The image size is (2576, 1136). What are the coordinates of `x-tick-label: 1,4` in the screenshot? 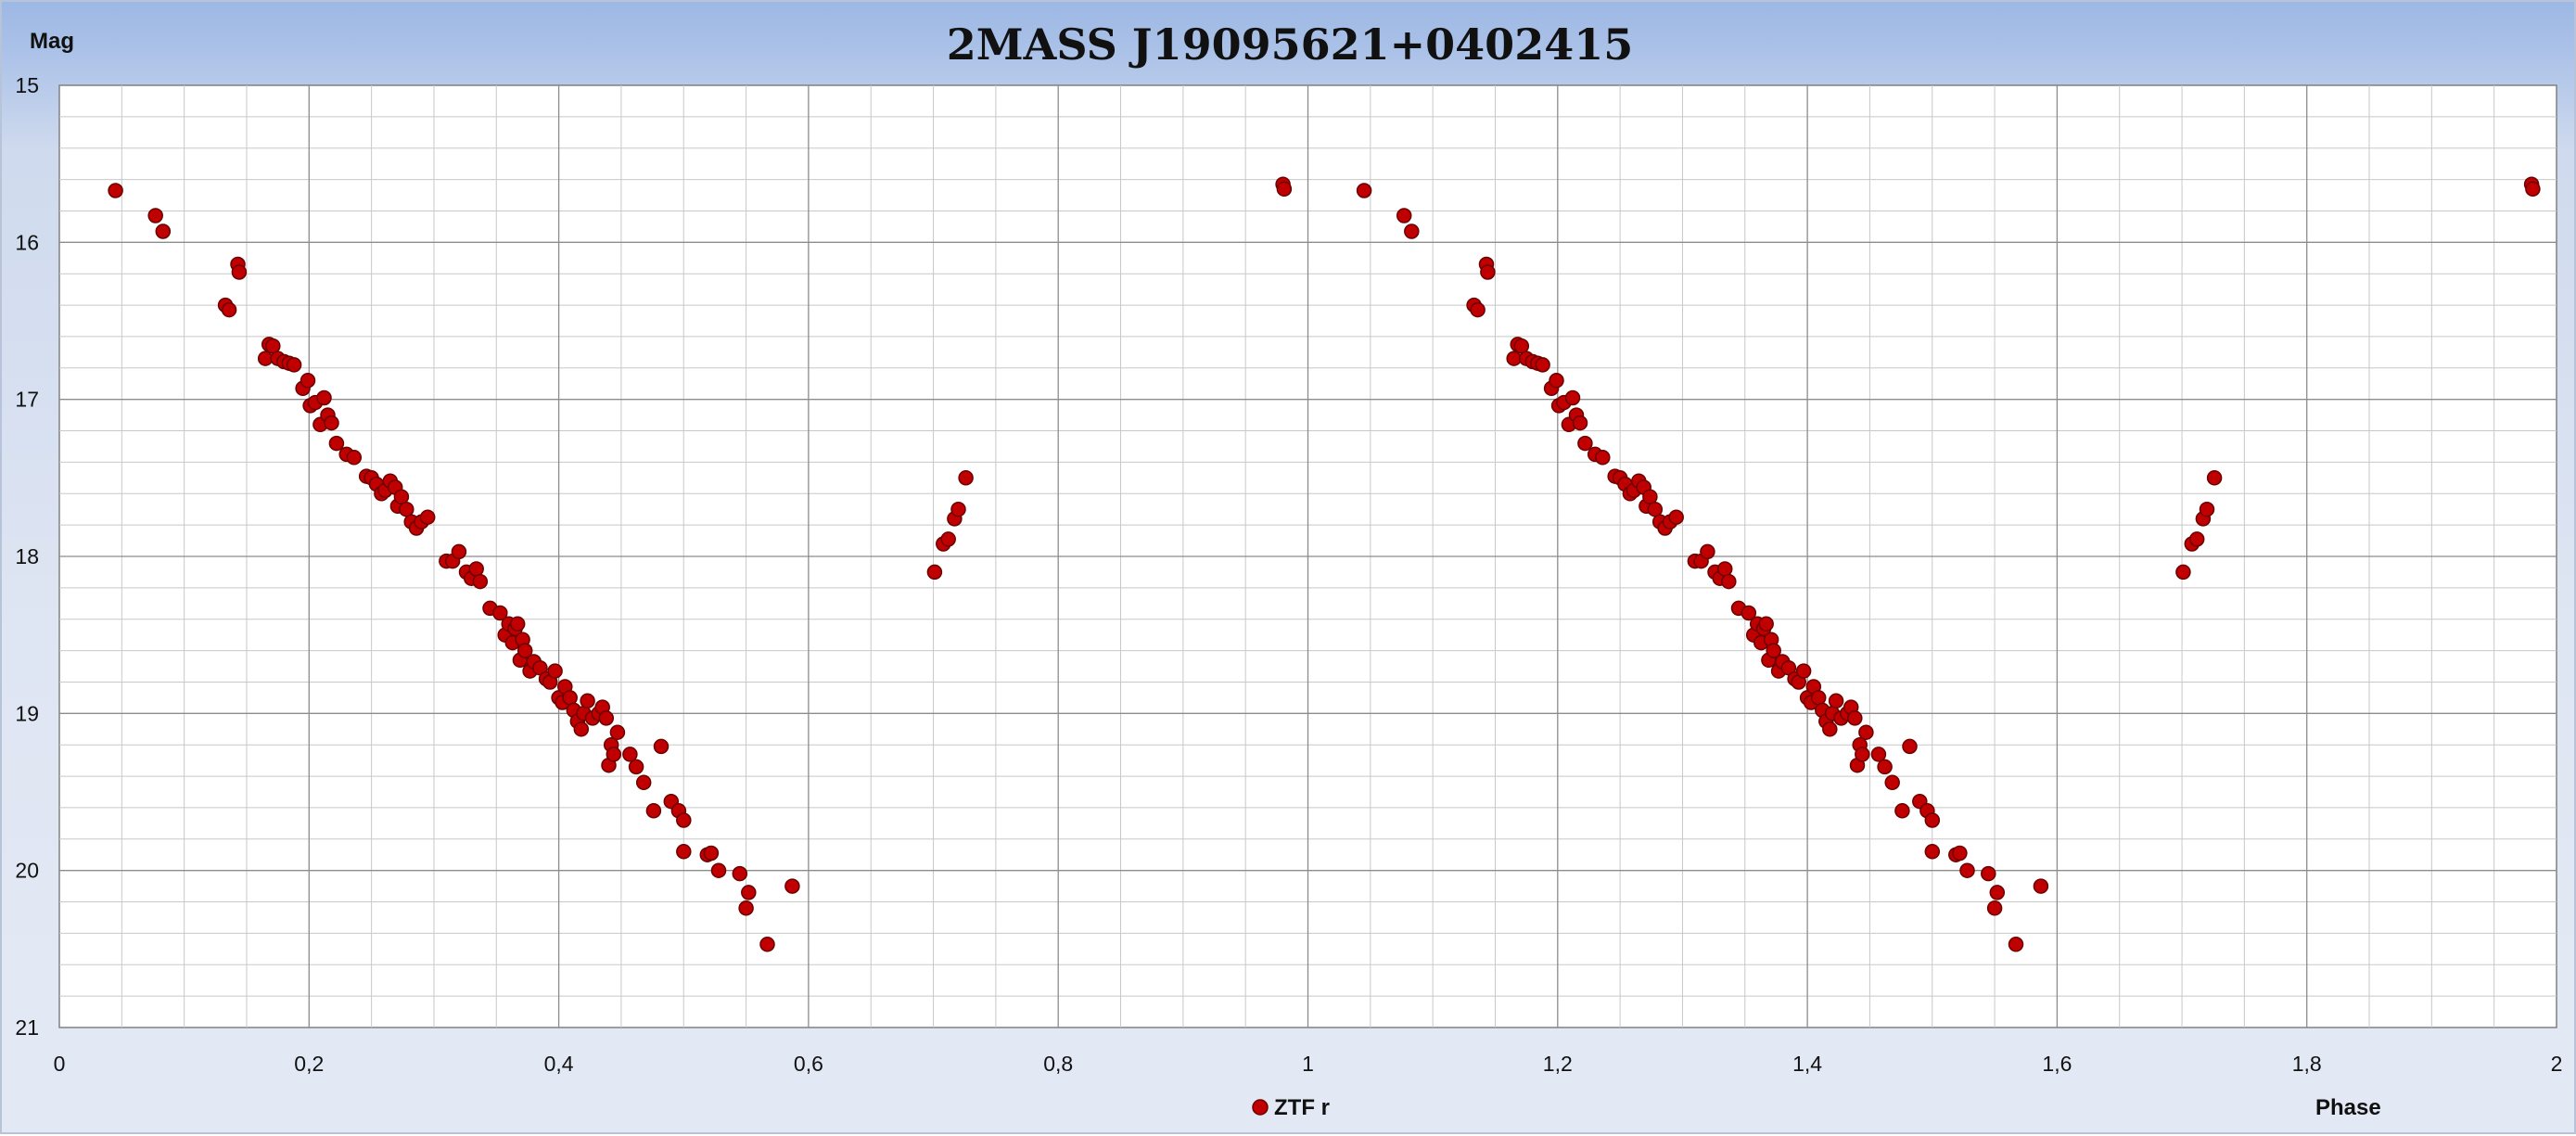 It's located at (1807, 1064).